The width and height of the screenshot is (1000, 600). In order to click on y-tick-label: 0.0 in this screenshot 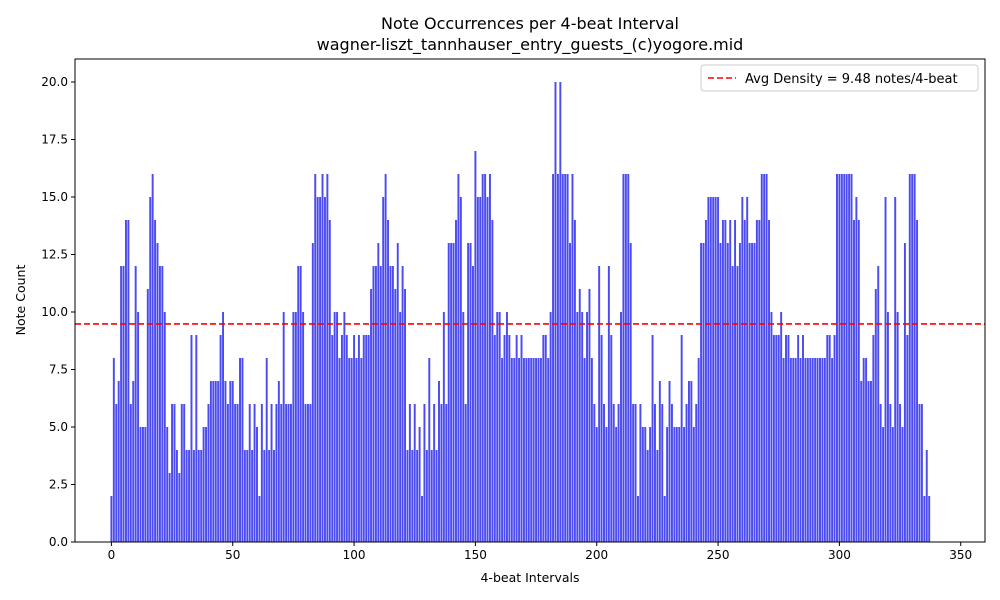, I will do `click(58, 542)`.